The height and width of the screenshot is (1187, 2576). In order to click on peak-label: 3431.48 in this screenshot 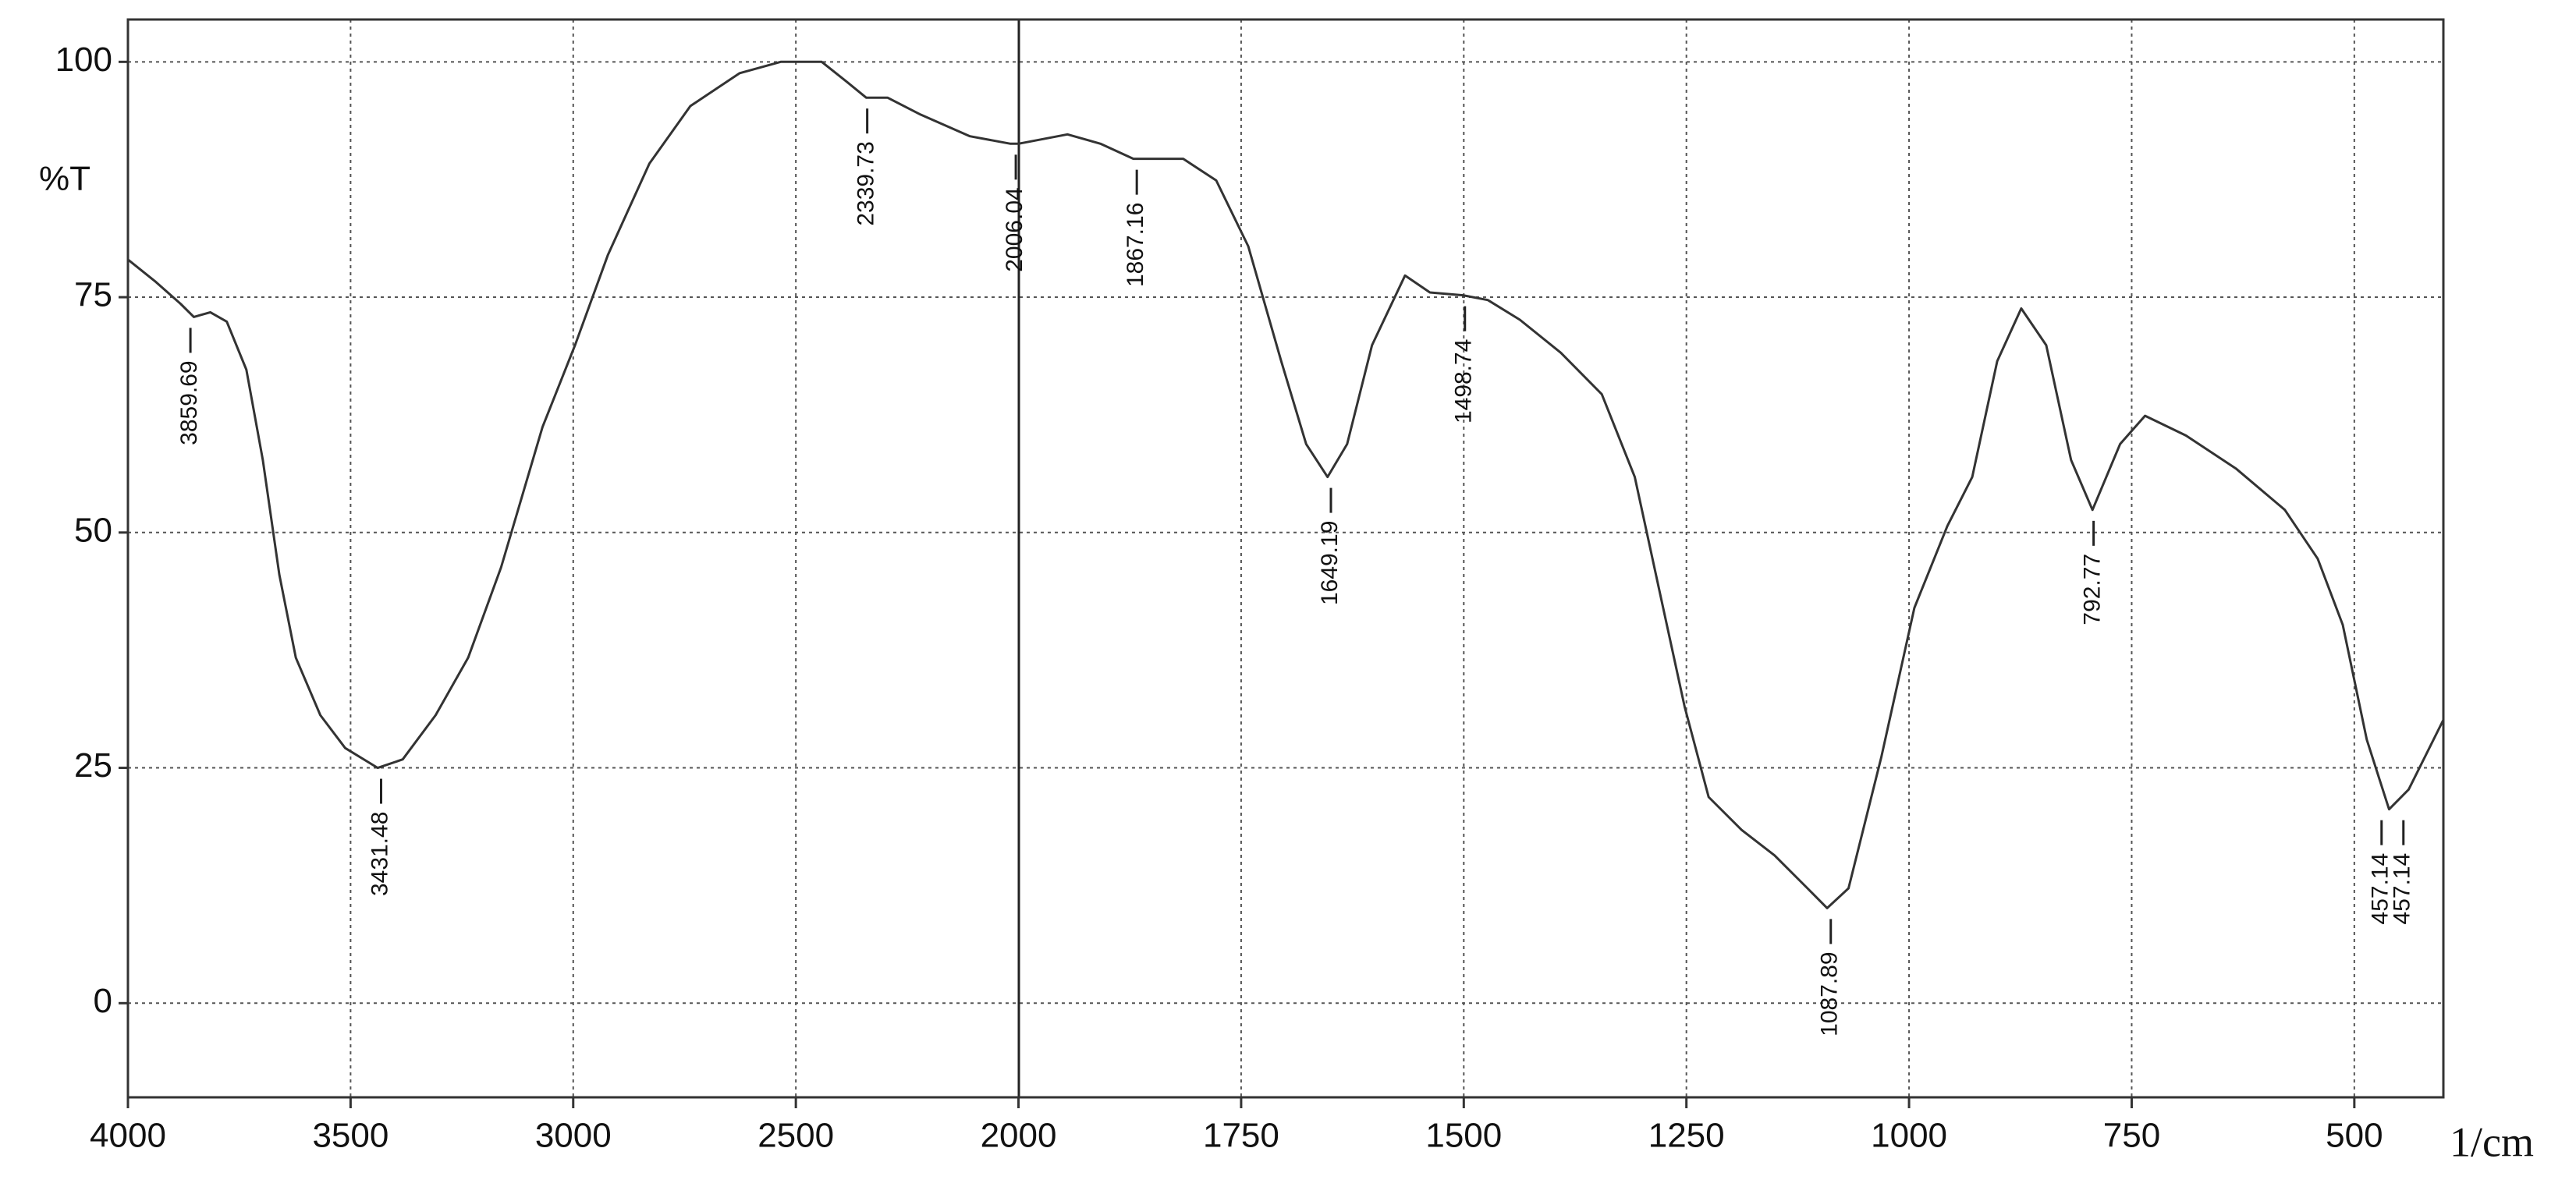, I will do `click(379, 854)`.